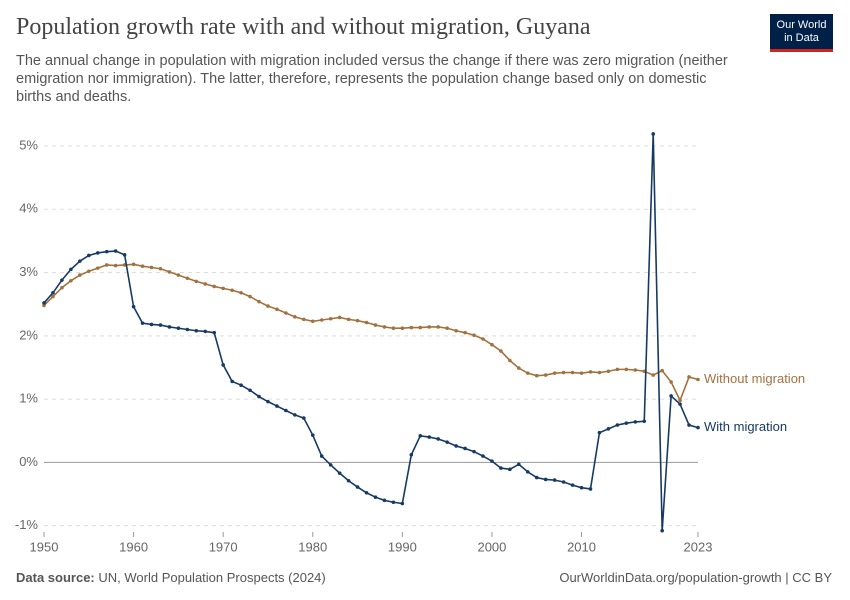 This screenshot has width=850, height=600. Describe the element at coordinates (491, 546) in the screenshot. I see `x-tick-label: 2000` at that location.